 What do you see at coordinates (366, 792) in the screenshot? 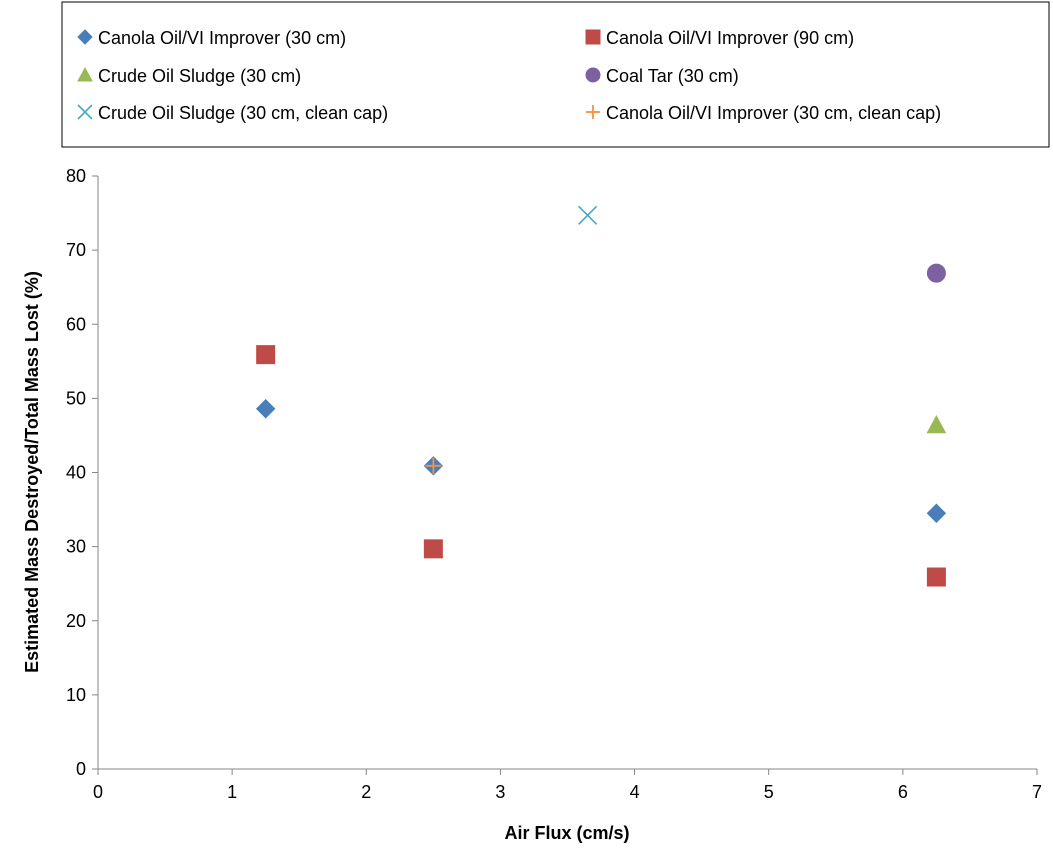
I see `x-tick-label: 2` at bounding box center [366, 792].